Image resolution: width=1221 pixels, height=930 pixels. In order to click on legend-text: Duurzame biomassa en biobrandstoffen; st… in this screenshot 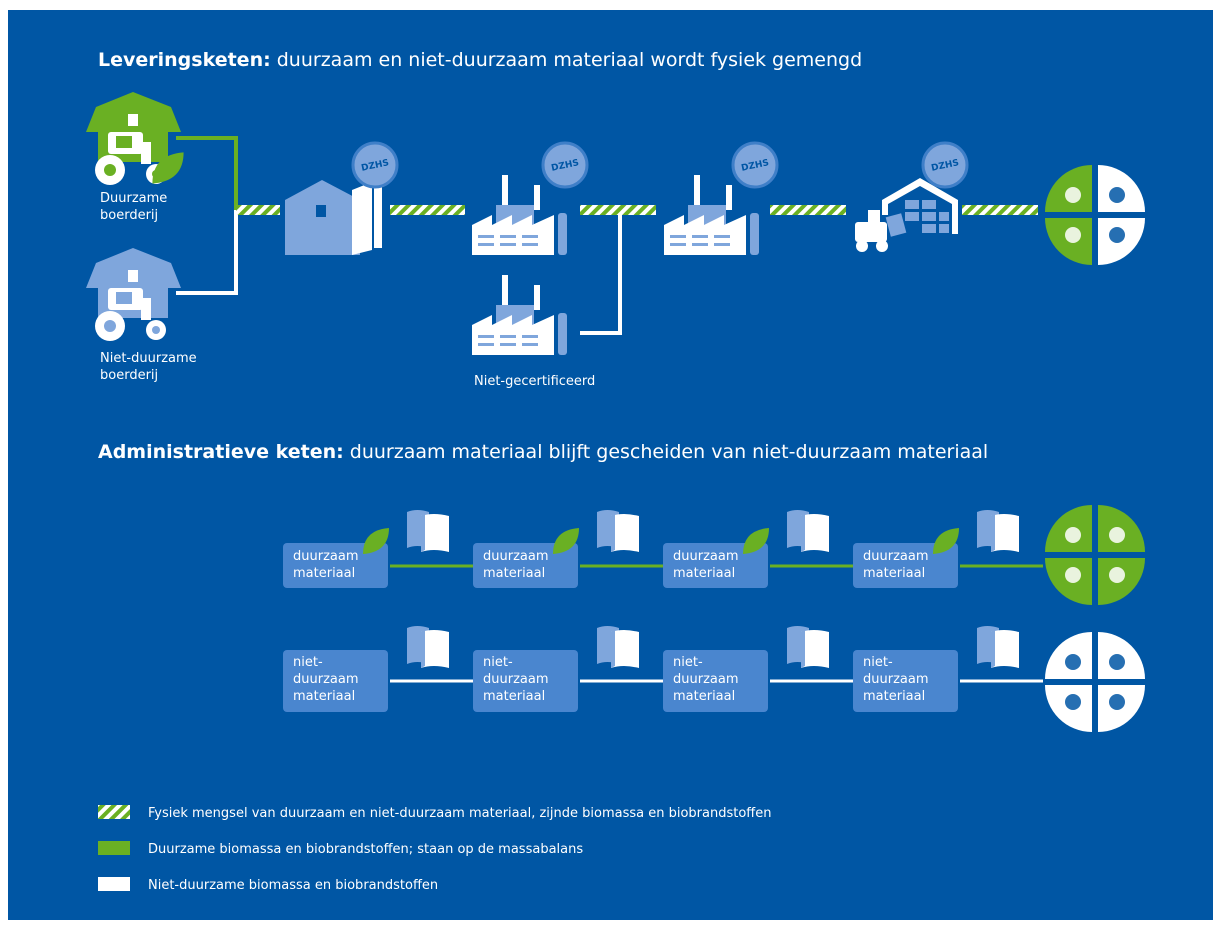, I will do `click(365, 849)`.